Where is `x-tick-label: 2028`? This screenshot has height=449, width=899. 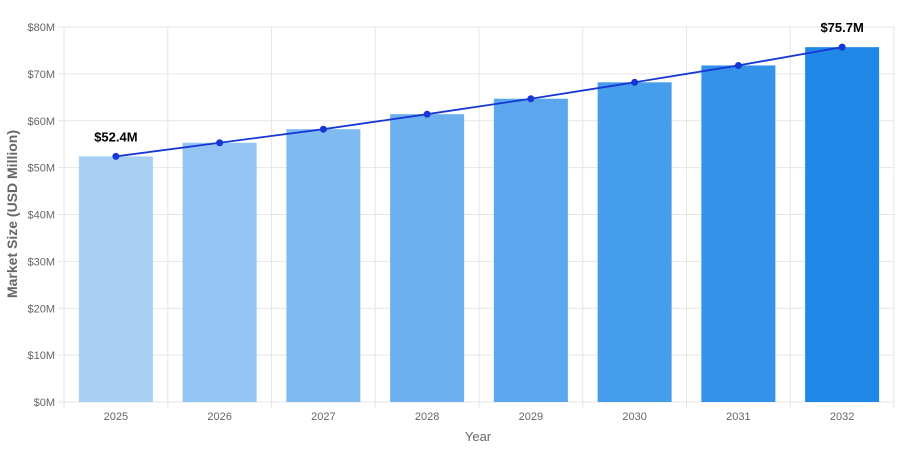 x-tick-label: 2028 is located at coordinates (427, 417).